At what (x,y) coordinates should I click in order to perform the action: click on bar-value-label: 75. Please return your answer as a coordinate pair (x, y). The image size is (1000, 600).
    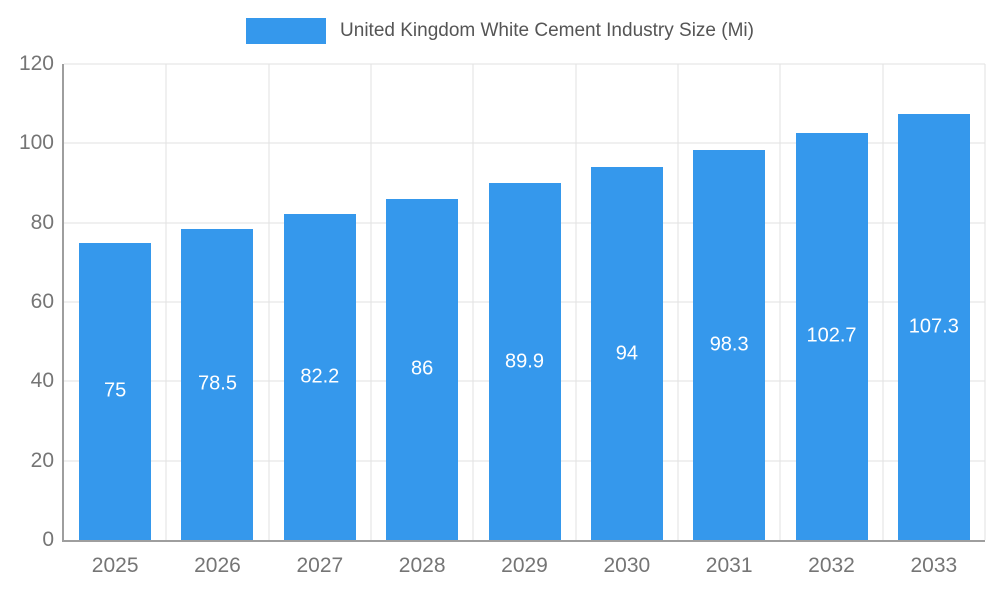
    Looking at the image, I should click on (115, 390).